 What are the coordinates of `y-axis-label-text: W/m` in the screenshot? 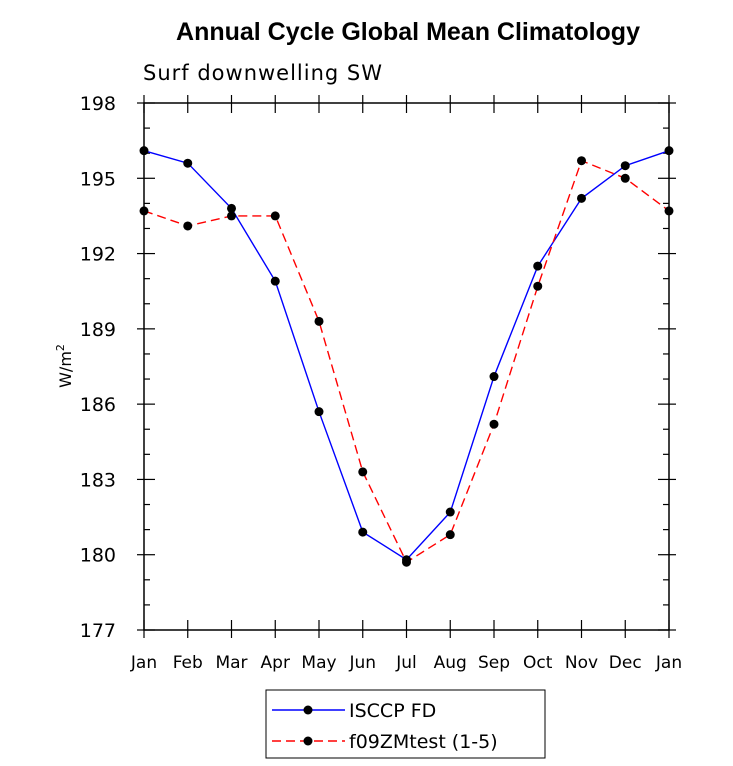 It's located at (65, 369).